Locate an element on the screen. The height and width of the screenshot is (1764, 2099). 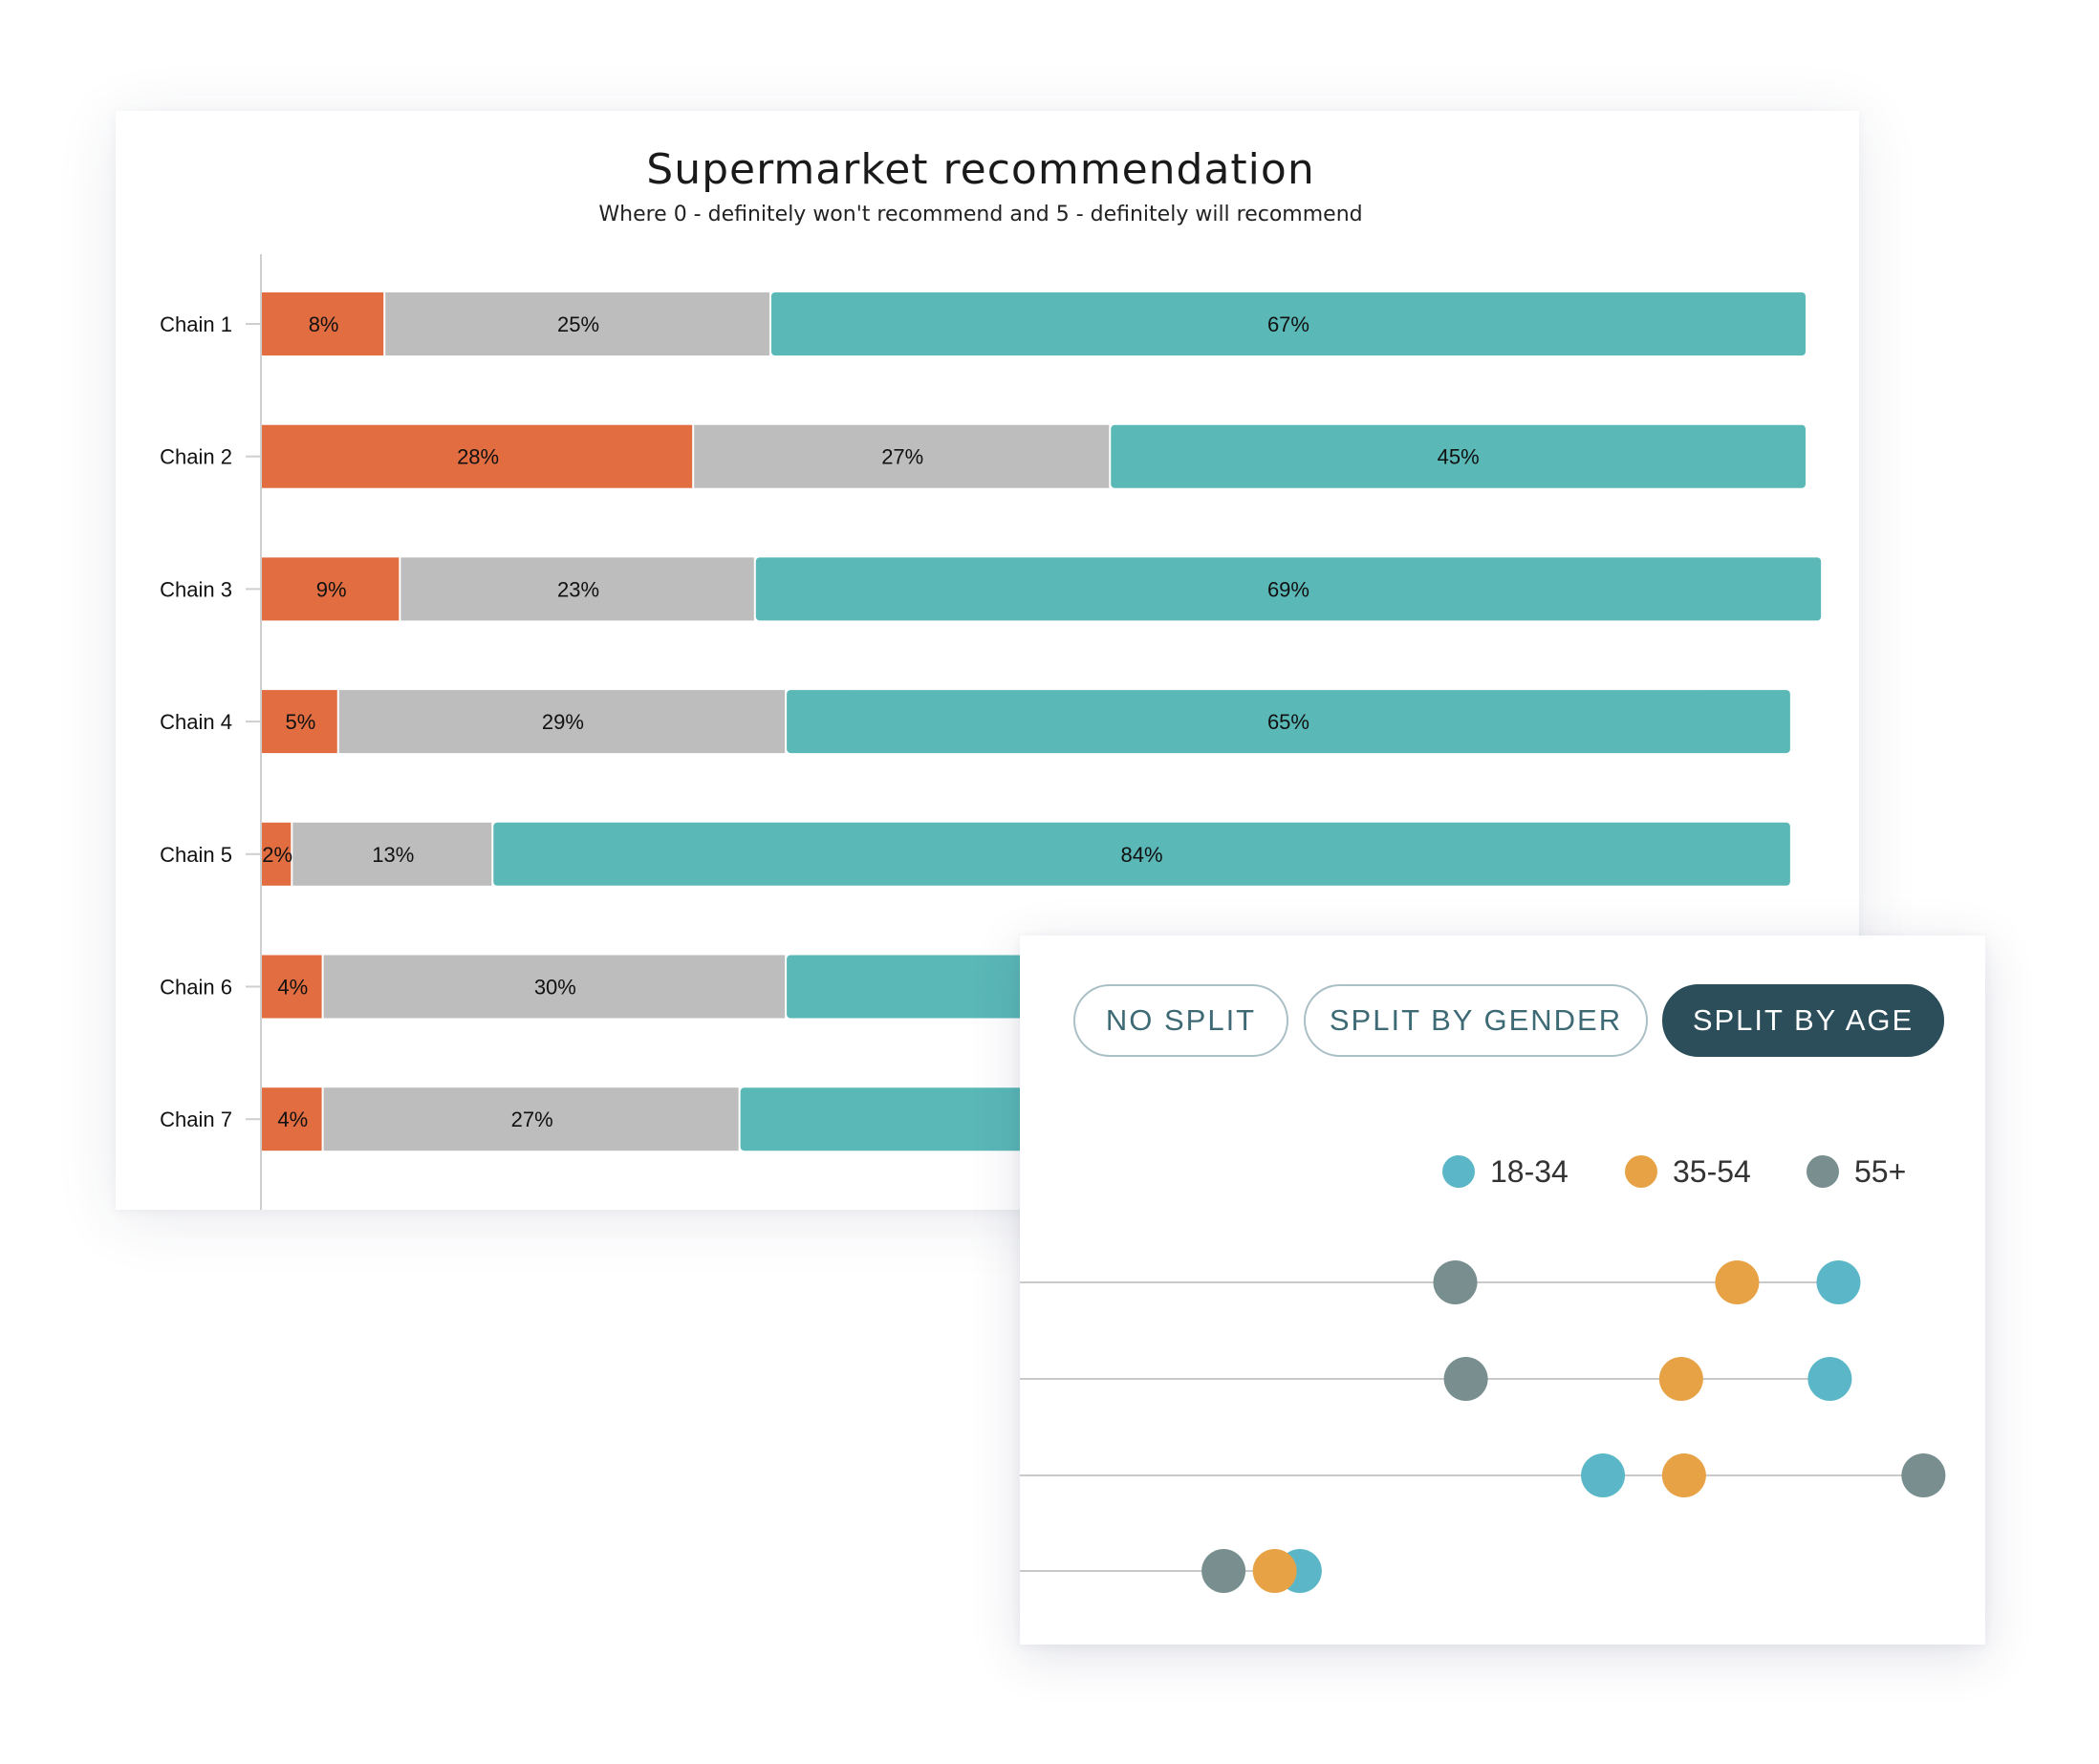
bar-value-label: 25% is located at coordinates (578, 324).